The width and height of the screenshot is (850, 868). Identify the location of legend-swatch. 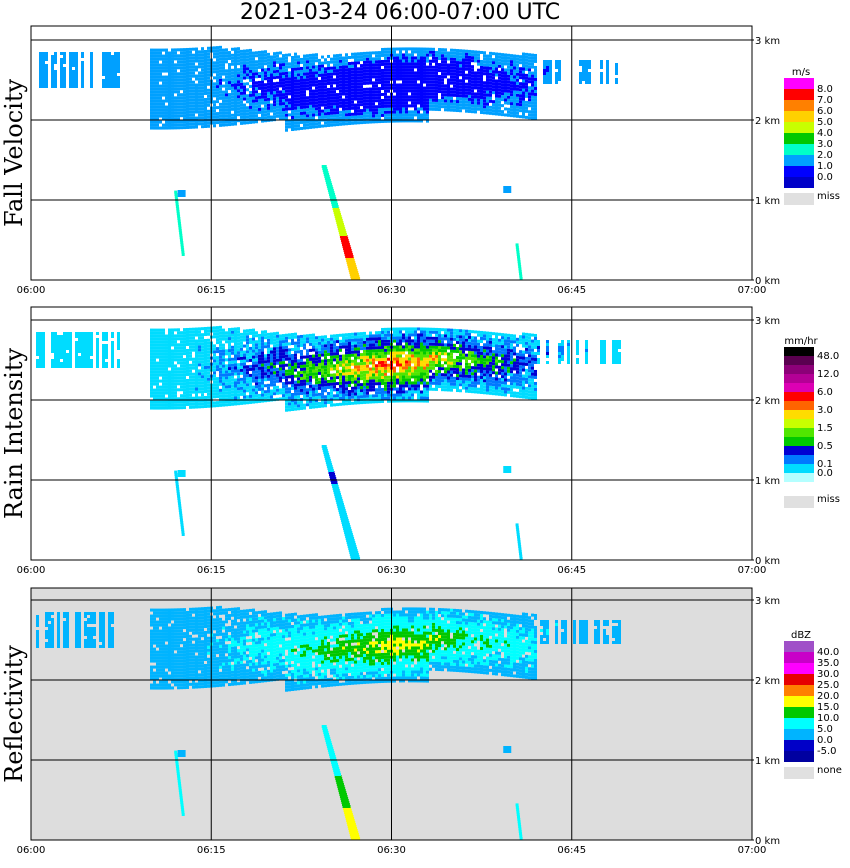
(799, 138).